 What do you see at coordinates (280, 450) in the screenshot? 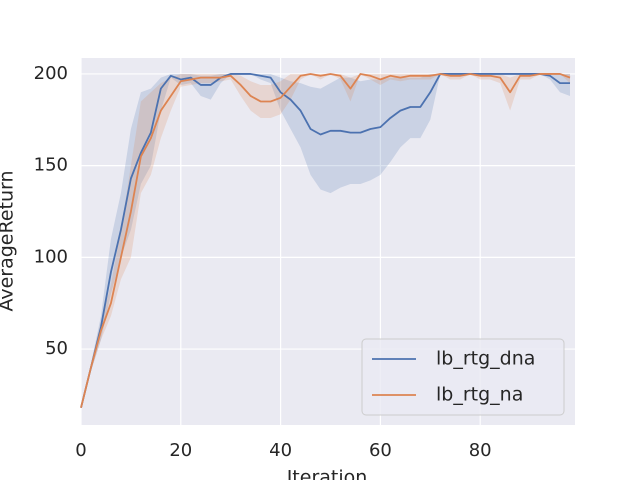
I see `x-tick-label: 40` at bounding box center [280, 450].